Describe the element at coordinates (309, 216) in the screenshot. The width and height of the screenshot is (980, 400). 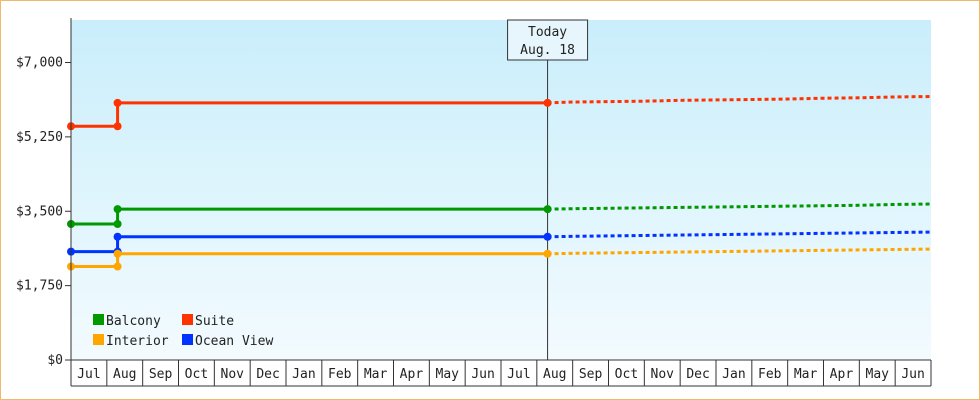
I see `series-line-balcony` at that location.